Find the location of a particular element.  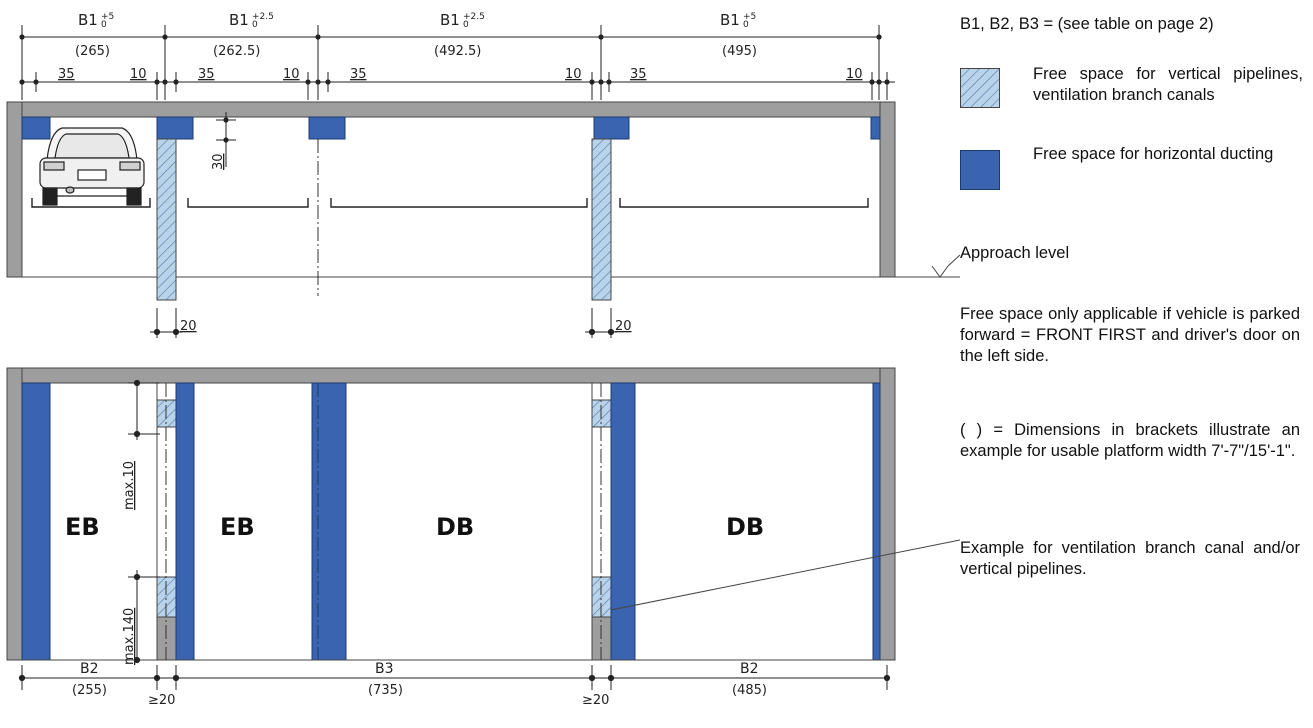

hatch-swatch-icon is located at coordinates (980, 88).